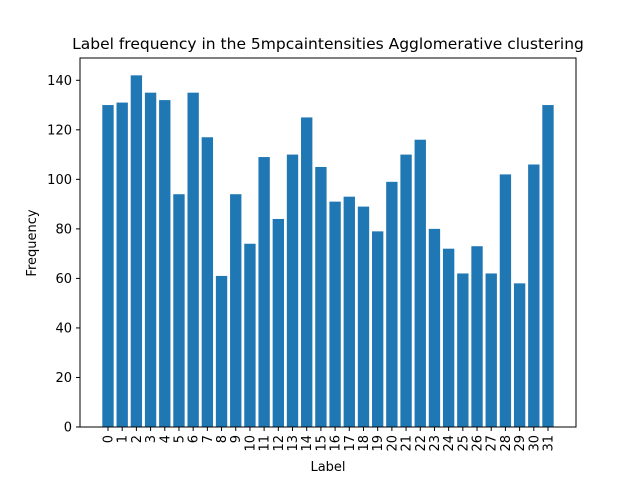 The width and height of the screenshot is (640, 480). What do you see at coordinates (449, 443) in the screenshot?
I see `x-tick-label: 24` at bounding box center [449, 443].